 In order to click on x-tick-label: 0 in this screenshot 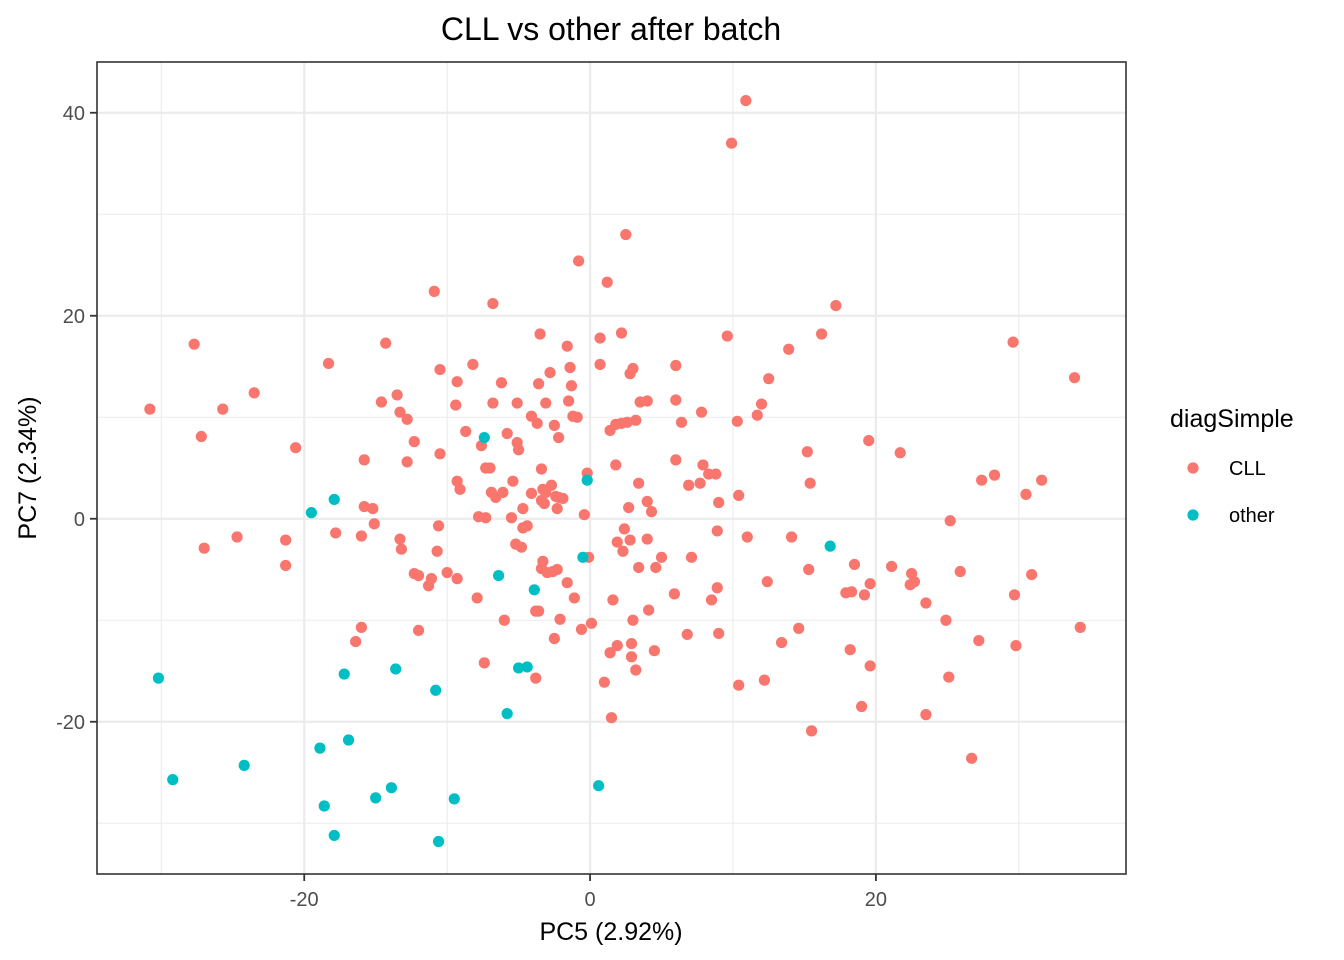, I will do `click(590, 900)`.